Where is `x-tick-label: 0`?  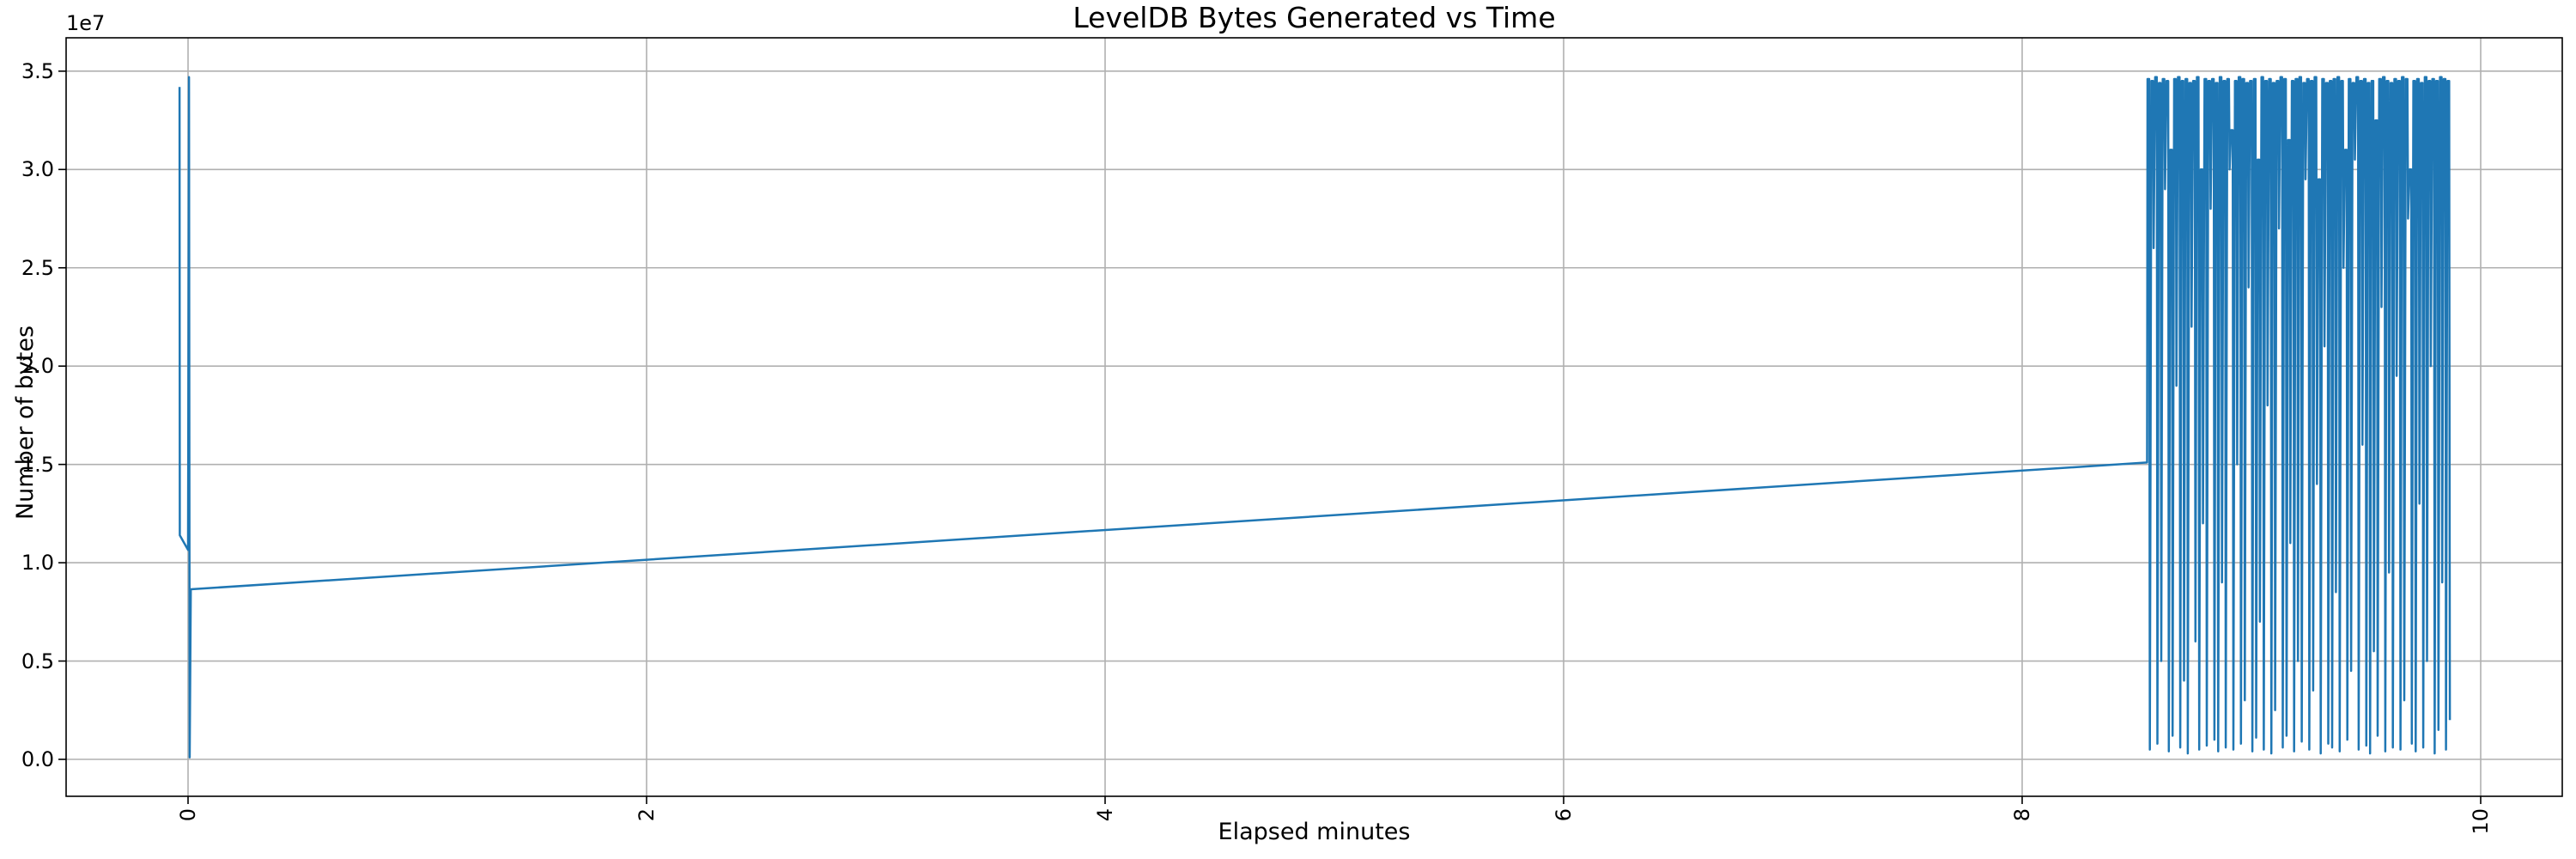 x-tick-label: 0 is located at coordinates (188, 815).